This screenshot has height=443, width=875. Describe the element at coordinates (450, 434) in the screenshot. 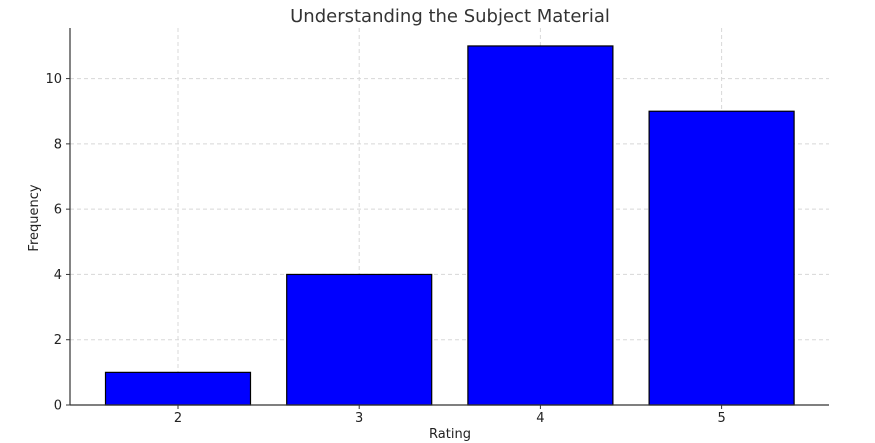

I see `x-axis-label: Rating` at that location.